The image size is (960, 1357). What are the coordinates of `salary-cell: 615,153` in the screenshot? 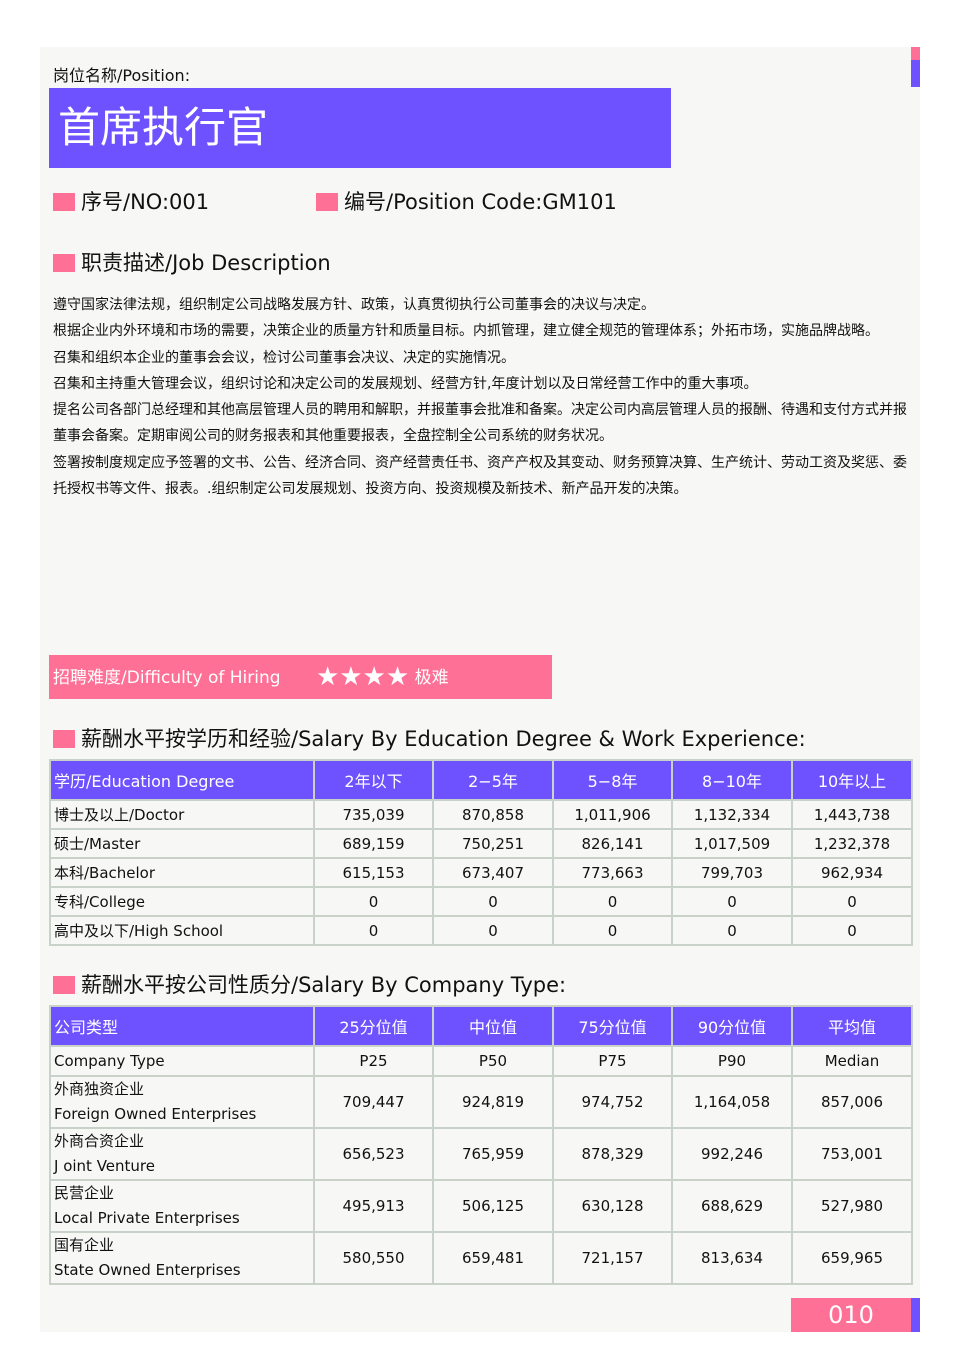 It's located at (373, 872).